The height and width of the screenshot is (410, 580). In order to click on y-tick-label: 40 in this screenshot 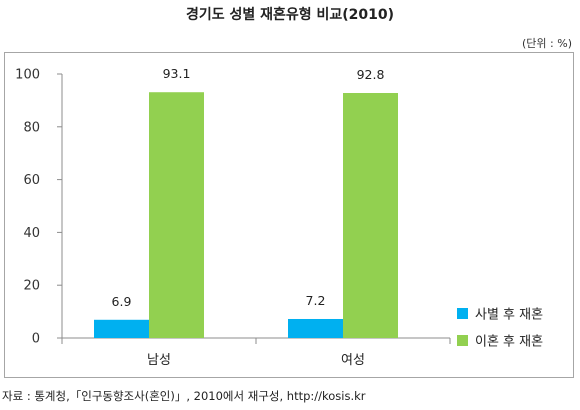, I will do `click(31, 233)`.